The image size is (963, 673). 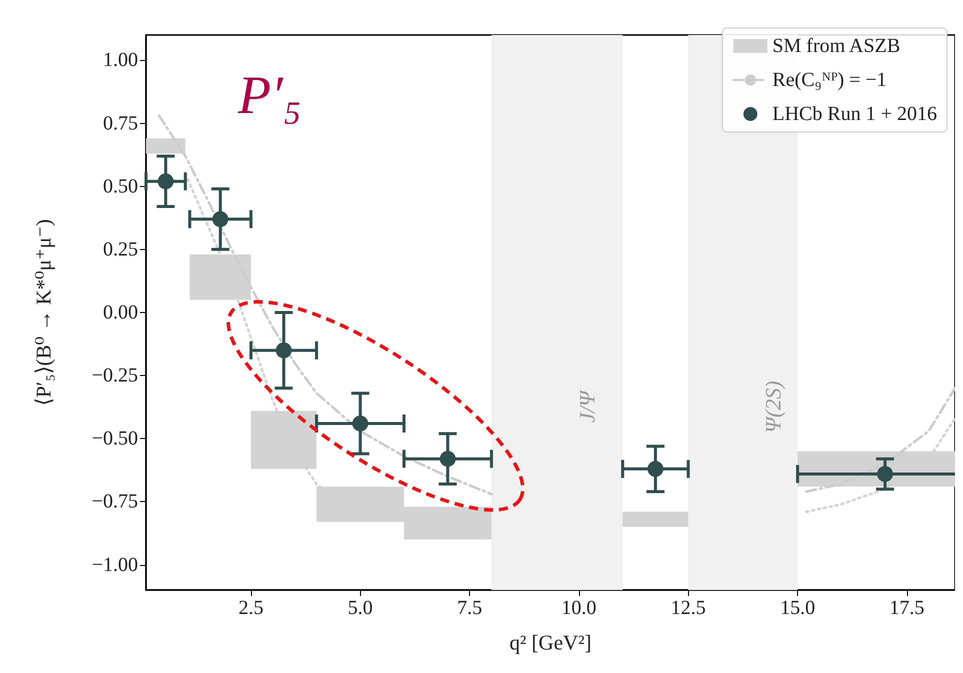 What do you see at coordinates (120, 249) in the screenshot?
I see `y-tick-label: 0.25` at bounding box center [120, 249].